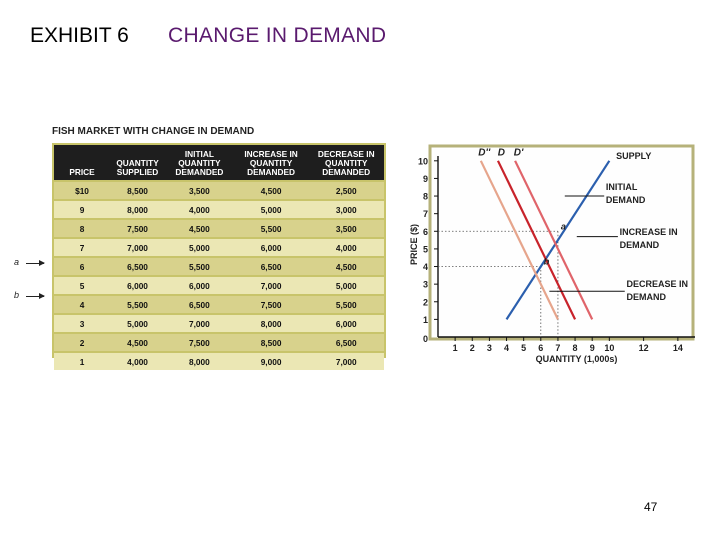 Image resolution: width=720 pixels, height=540 pixels. What do you see at coordinates (82, 189) in the screenshot?
I see `table-cell: $10` at bounding box center [82, 189].